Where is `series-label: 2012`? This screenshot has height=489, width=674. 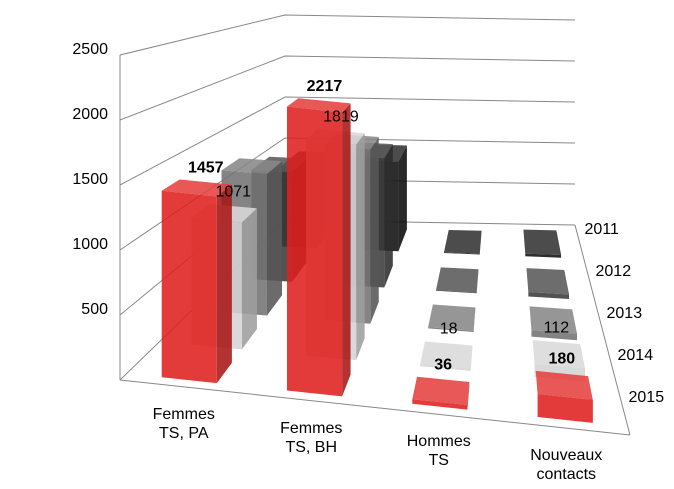
series-label: 2012 is located at coordinates (614, 271).